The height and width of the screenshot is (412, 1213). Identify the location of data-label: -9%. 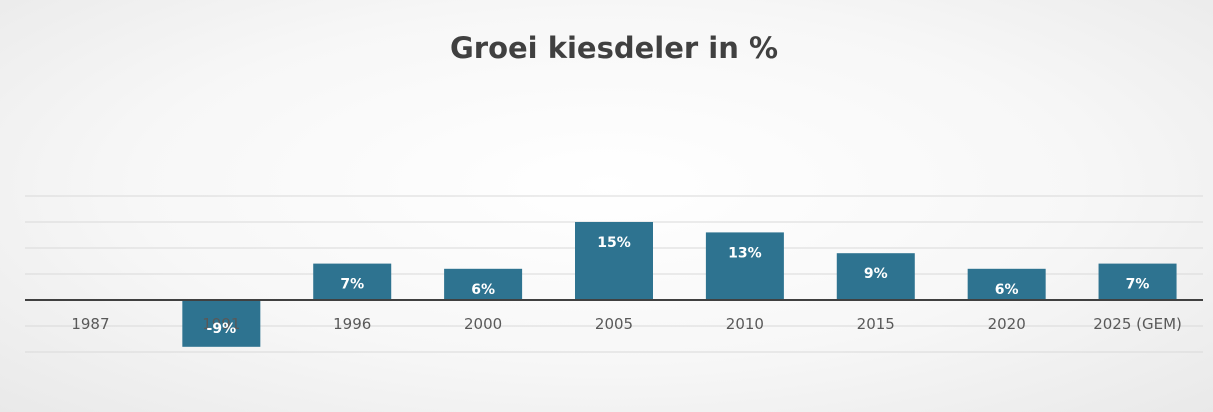
(222, 329).